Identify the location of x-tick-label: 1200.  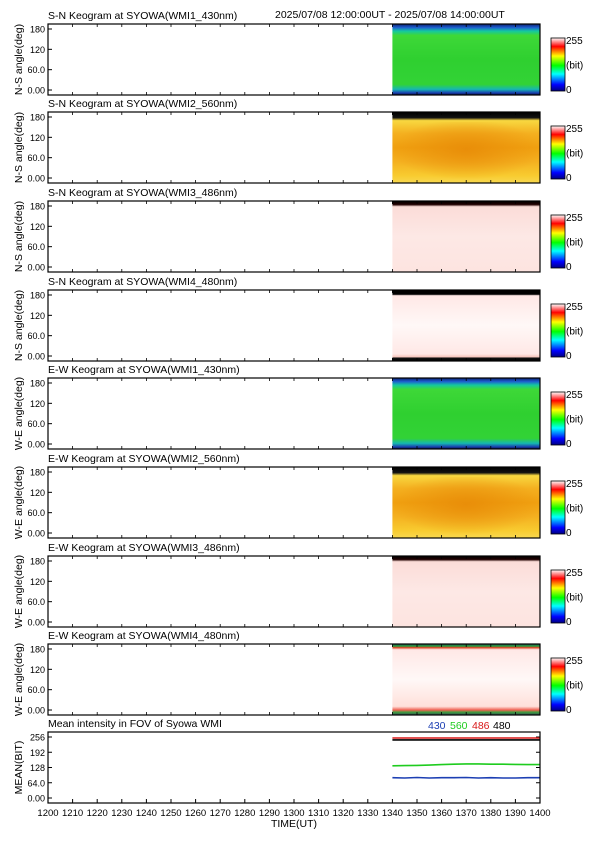
(47, 813).